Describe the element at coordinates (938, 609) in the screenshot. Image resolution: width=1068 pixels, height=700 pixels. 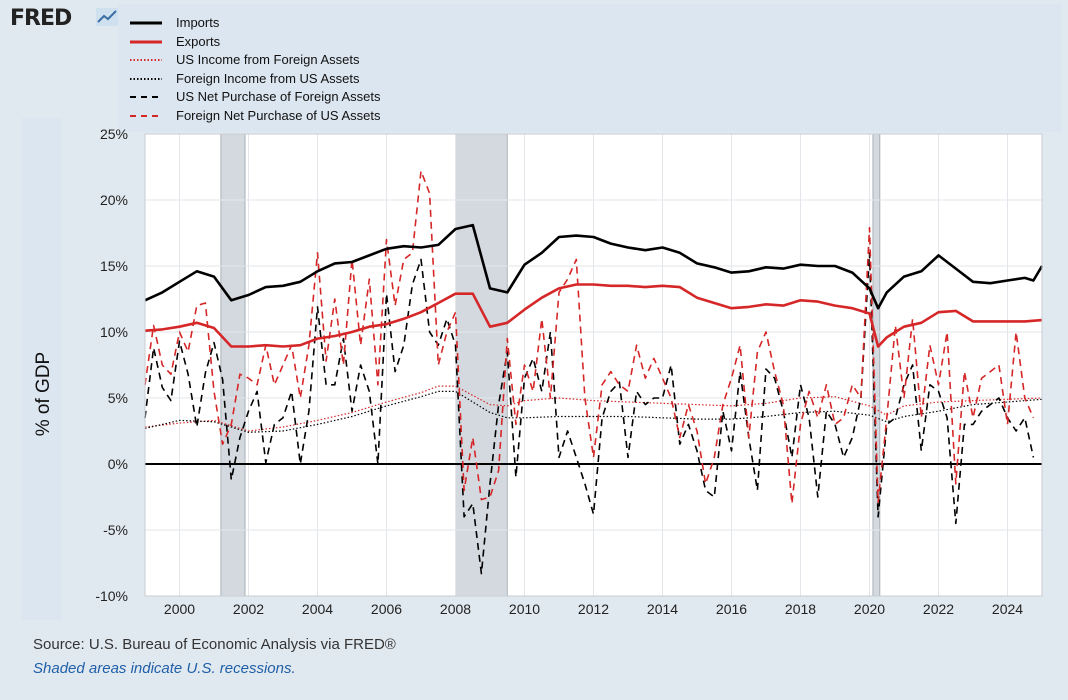
I see `x-tick-label: 2022` at that location.